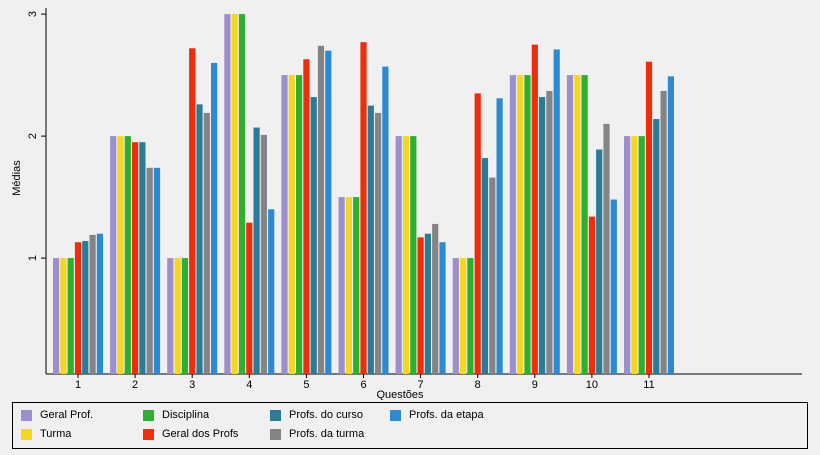 The width and height of the screenshot is (820, 455). Describe the element at coordinates (398, 255) in the screenshot. I see `bar-q7-s1` at that location.